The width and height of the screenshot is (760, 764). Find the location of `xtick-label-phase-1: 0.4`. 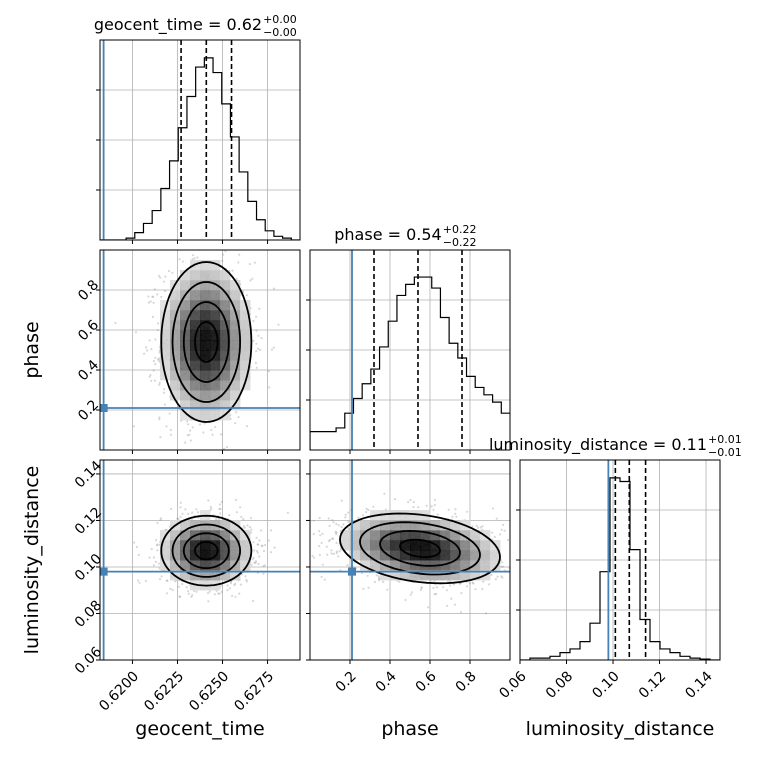

xtick-label-phase-1: 0.4 is located at coordinates (386, 681).